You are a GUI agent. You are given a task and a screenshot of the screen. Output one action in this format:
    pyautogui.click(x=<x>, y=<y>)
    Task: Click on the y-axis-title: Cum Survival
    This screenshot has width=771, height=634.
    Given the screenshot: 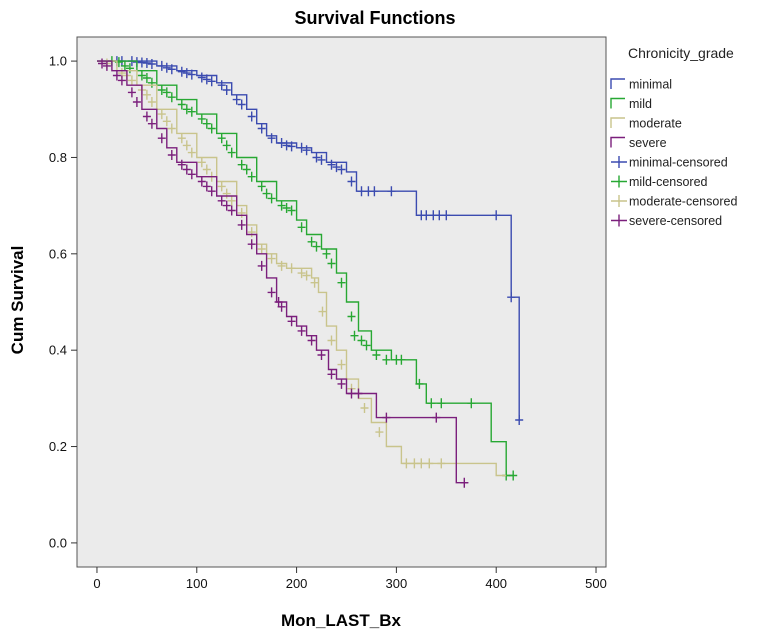 What is the action you would take?
    pyautogui.click(x=17, y=300)
    